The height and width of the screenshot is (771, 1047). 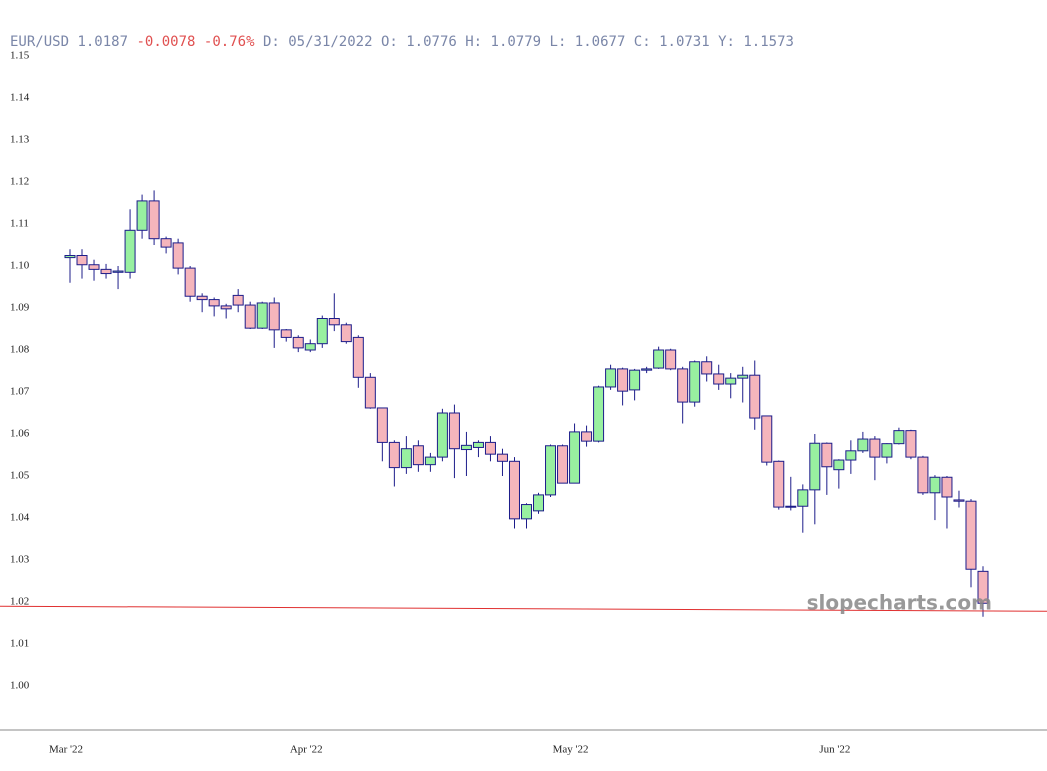 What do you see at coordinates (20, 350) in the screenshot?
I see `y-tick-label: 1.08` at bounding box center [20, 350].